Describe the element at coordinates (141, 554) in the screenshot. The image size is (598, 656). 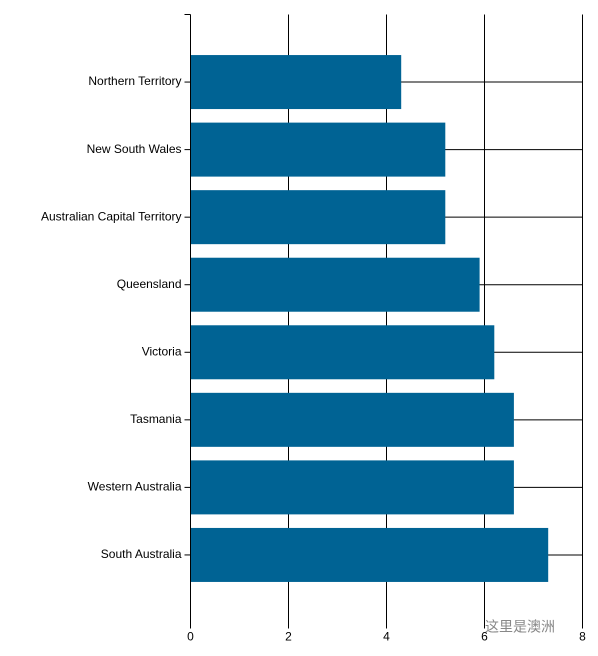
I see `y-tick-label: South Australia` at that location.